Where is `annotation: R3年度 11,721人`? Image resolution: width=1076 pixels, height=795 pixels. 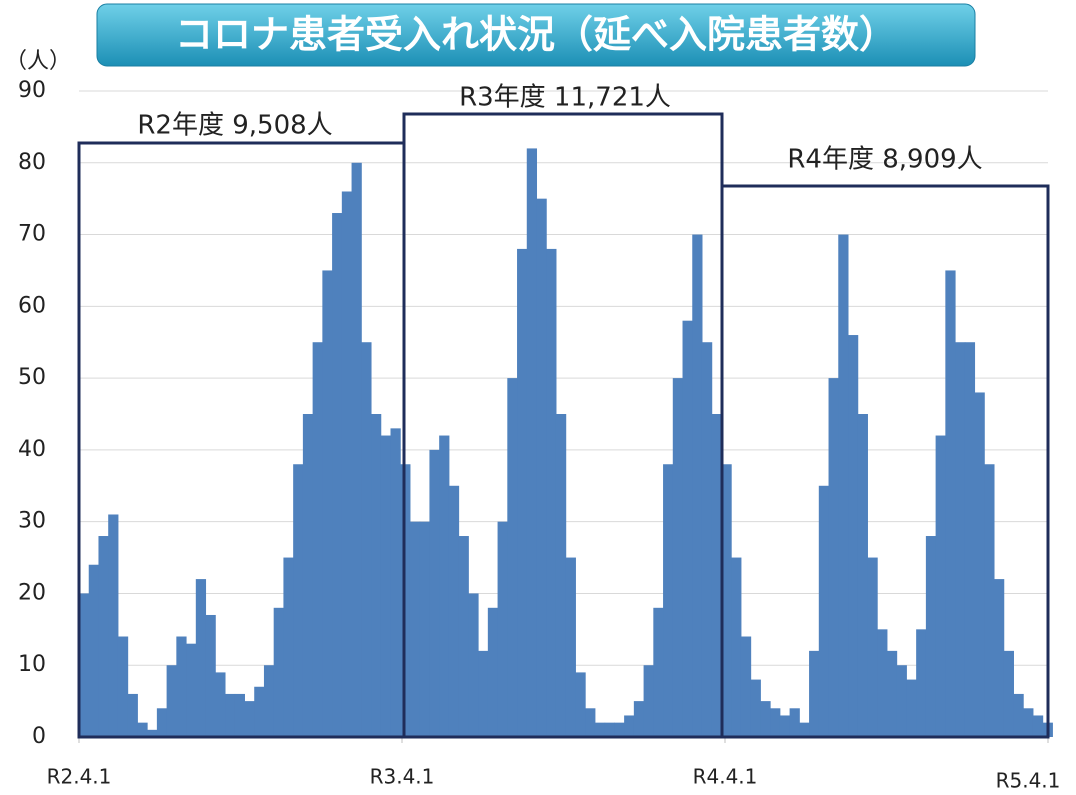
annotation: R3年度 11,721人 is located at coordinates (565, 98).